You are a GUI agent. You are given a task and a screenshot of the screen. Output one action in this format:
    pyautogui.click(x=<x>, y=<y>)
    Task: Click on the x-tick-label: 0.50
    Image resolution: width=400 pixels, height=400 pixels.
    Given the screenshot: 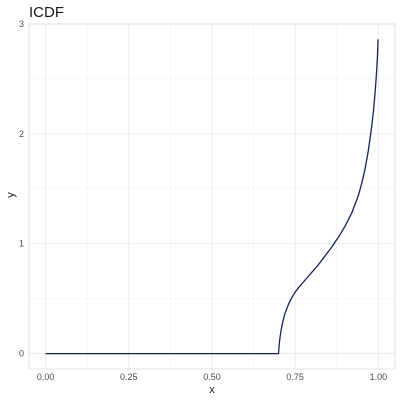 What is the action you would take?
    pyautogui.click(x=212, y=377)
    